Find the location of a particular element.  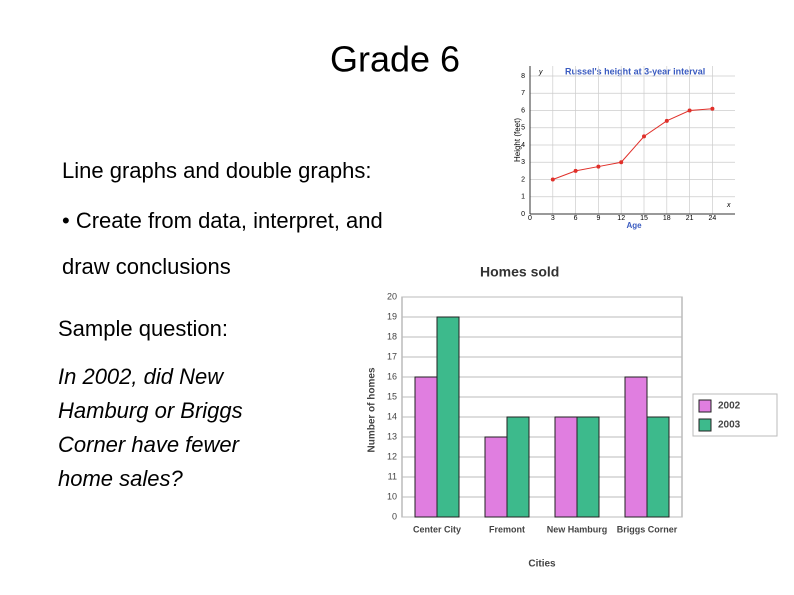

y-tick-label: 4 is located at coordinates (523, 145).